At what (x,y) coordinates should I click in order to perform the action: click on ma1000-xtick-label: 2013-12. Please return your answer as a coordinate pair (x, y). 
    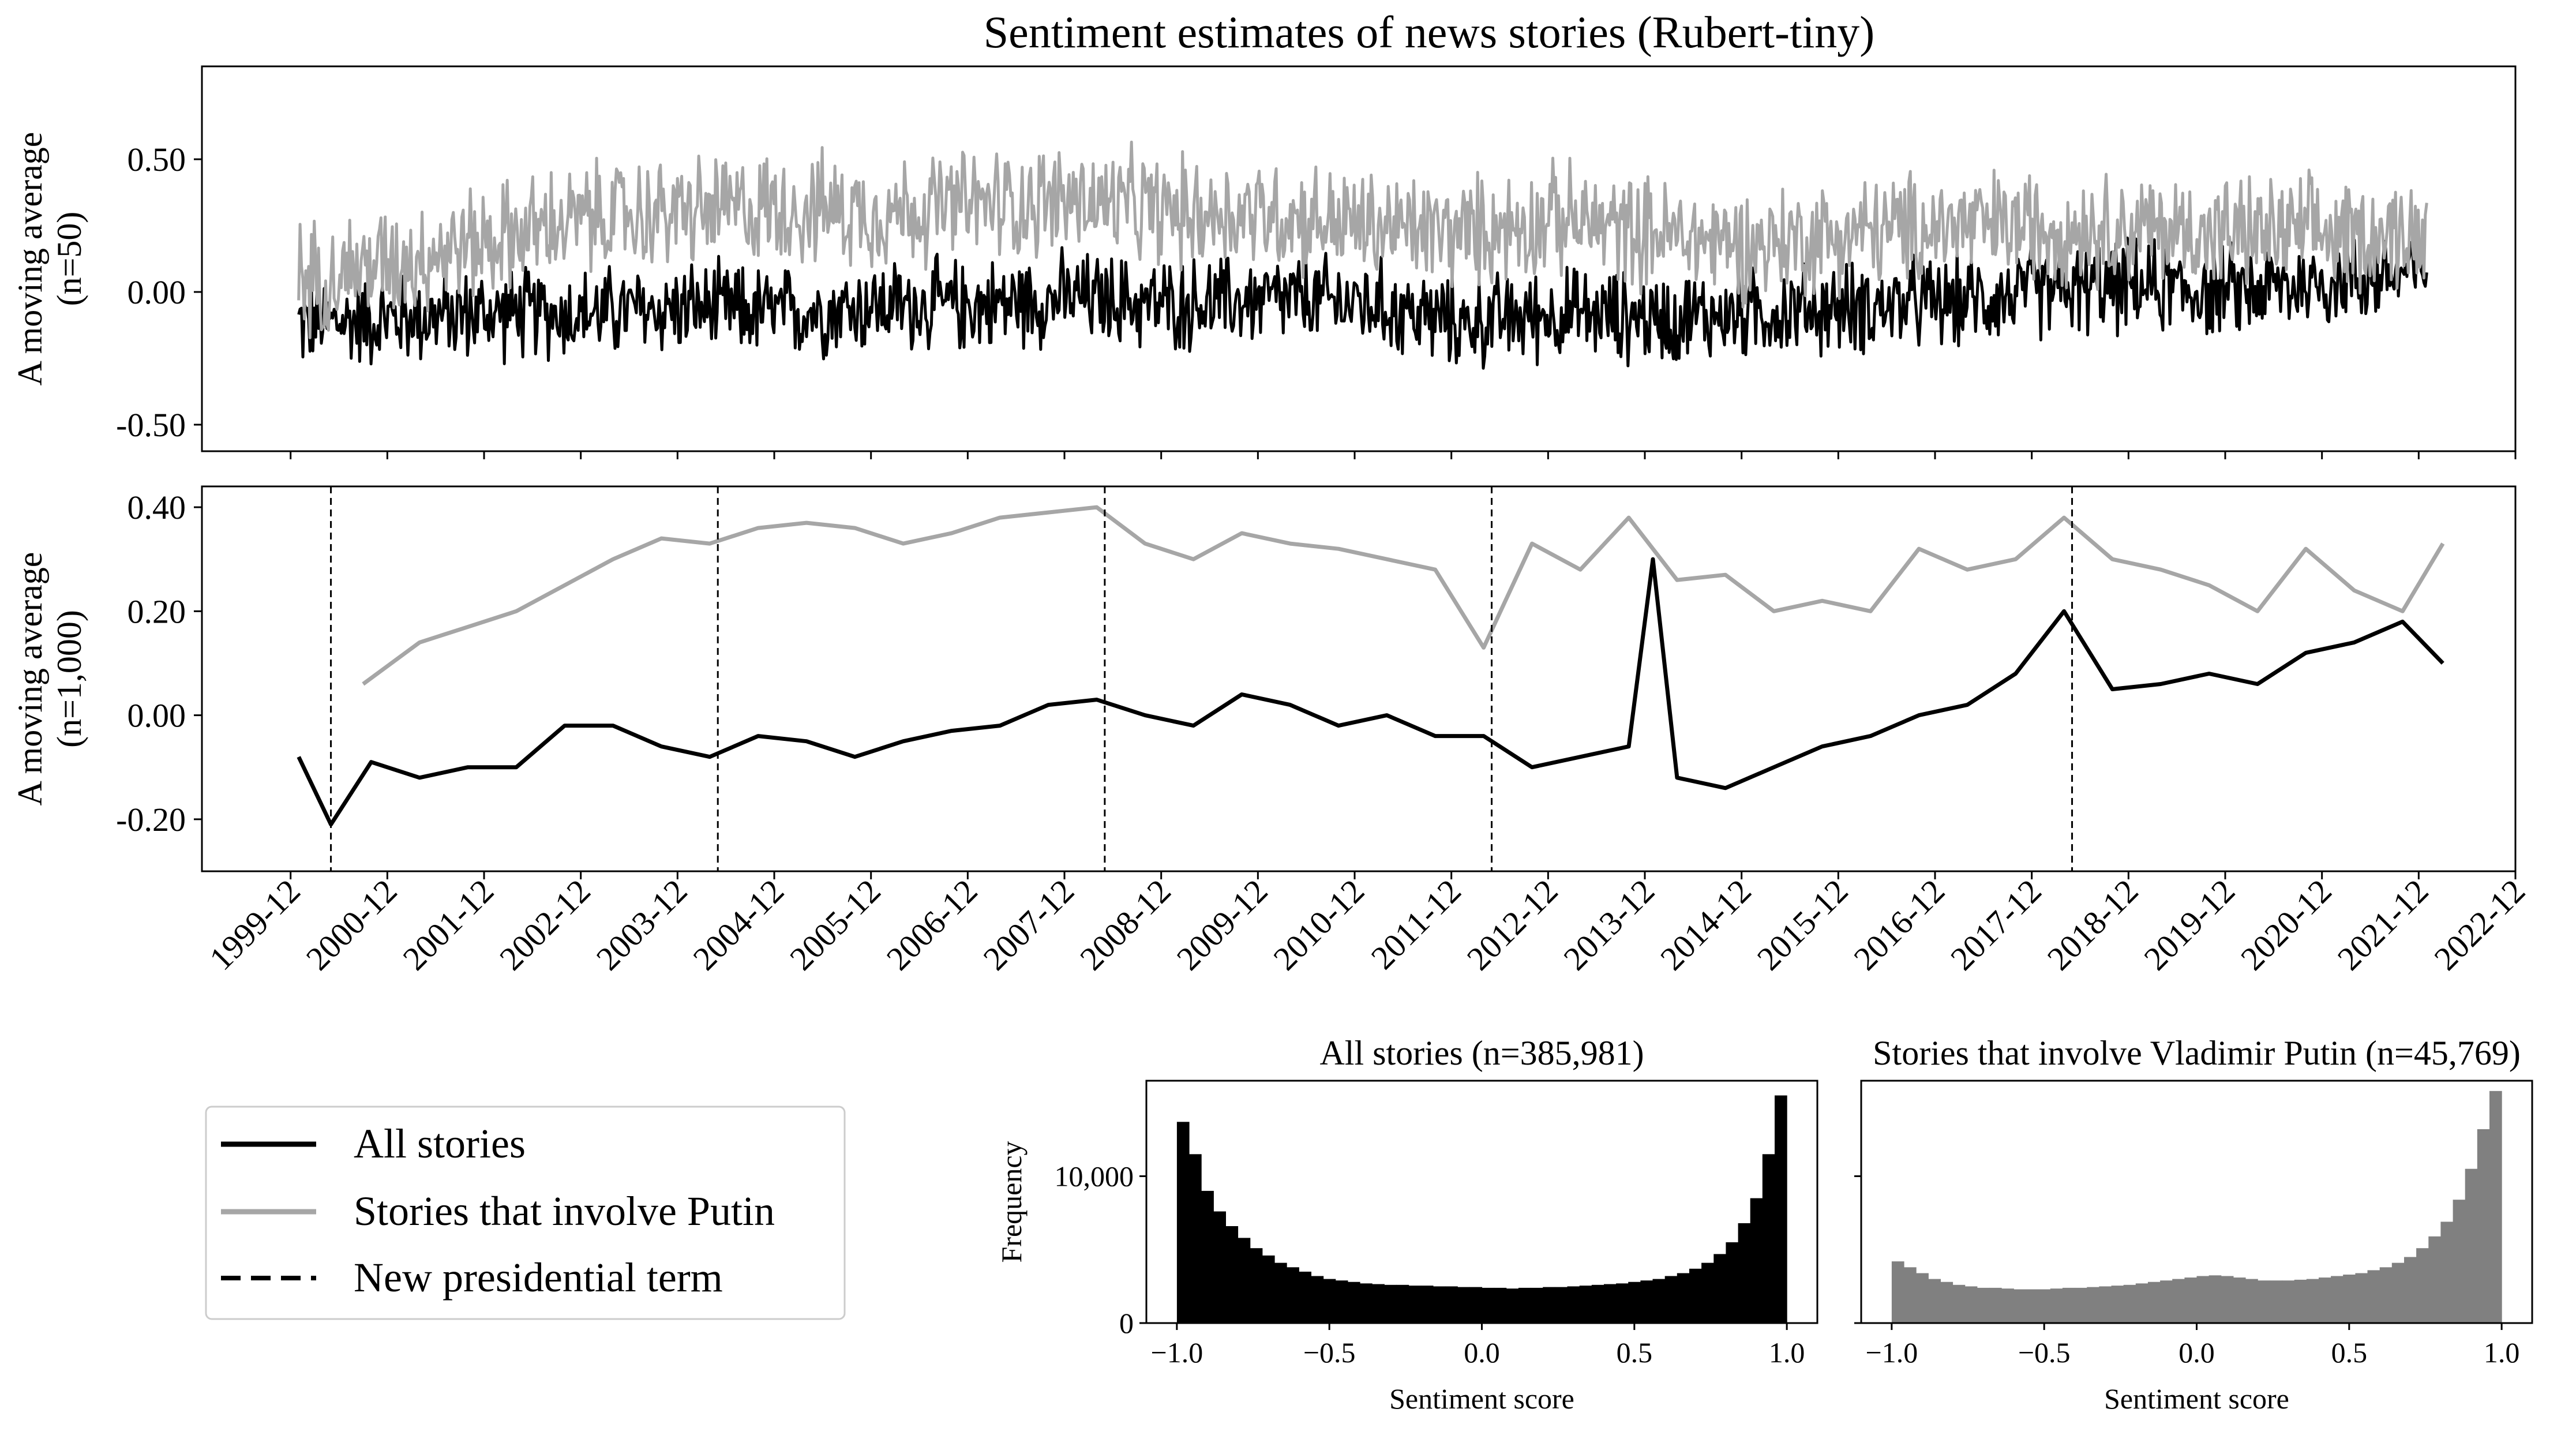
    Looking at the image, I should click on (1609, 924).